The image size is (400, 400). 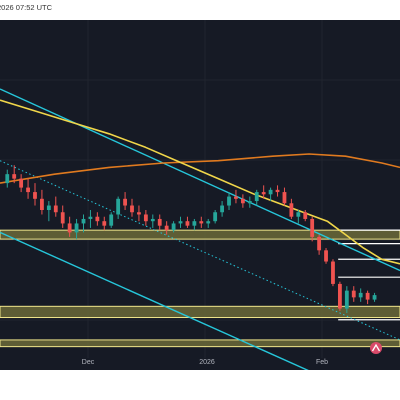 I want to click on x-tick-label: Feb, so click(x=322, y=362).